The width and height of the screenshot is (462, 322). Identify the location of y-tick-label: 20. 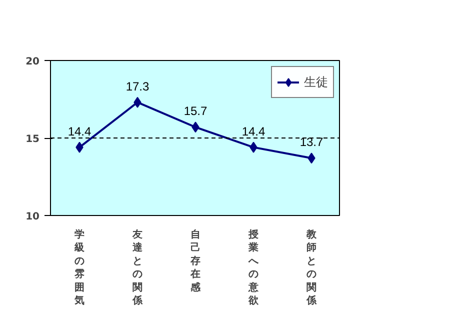
(33, 62).